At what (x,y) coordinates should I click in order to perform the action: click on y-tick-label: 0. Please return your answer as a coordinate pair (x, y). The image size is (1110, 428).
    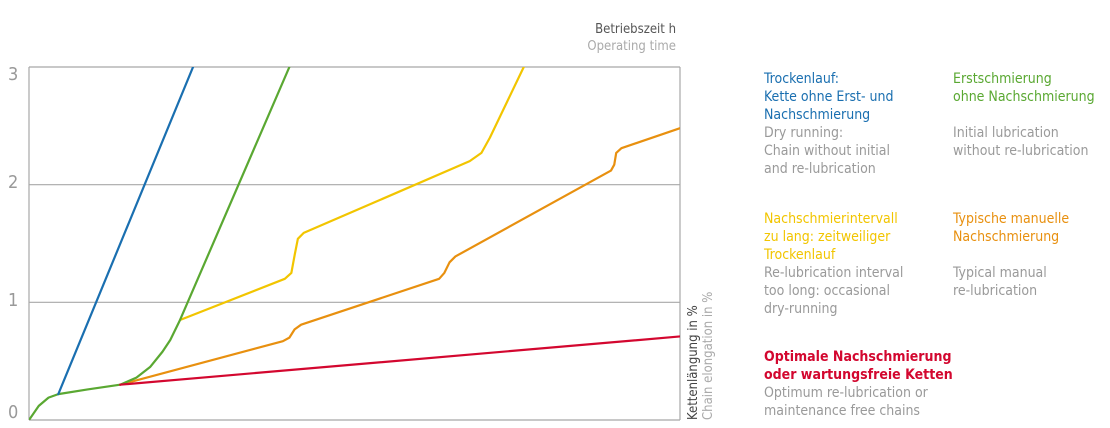
    Looking at the image, I should click on (13, 412).